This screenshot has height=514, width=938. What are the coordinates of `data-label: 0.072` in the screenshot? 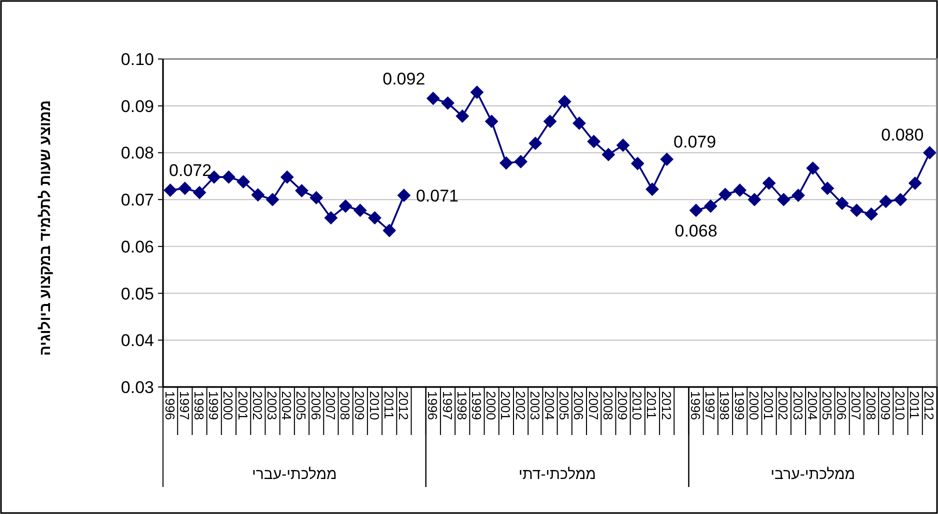 It's located at (190, 170).